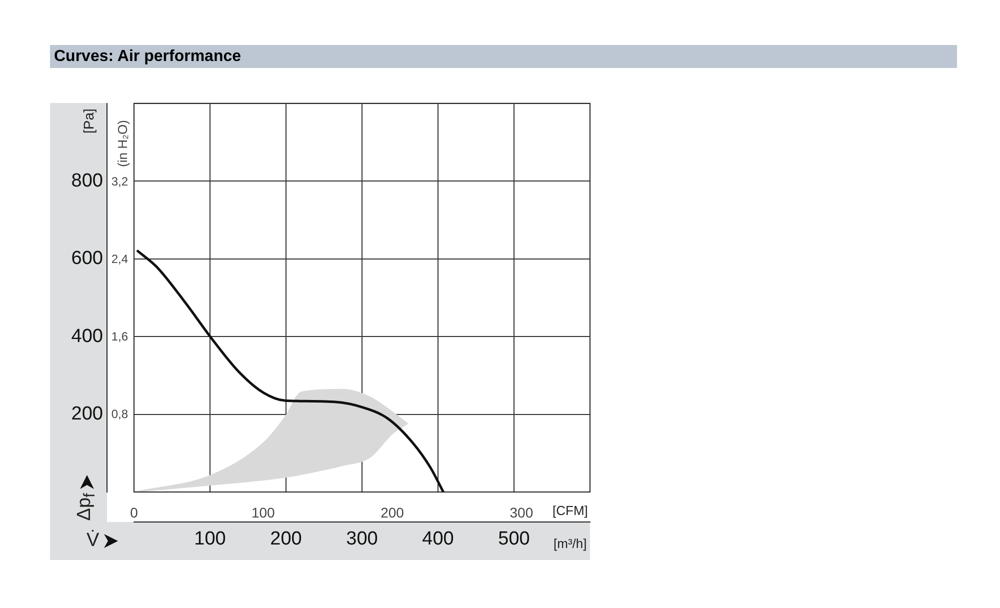 This screenshot has height=608, width=1000. What do you see at coordinates (119, 413) in the screenshot?
I see `y2-tick-label: 0,8` at bounding box center [119, 413].